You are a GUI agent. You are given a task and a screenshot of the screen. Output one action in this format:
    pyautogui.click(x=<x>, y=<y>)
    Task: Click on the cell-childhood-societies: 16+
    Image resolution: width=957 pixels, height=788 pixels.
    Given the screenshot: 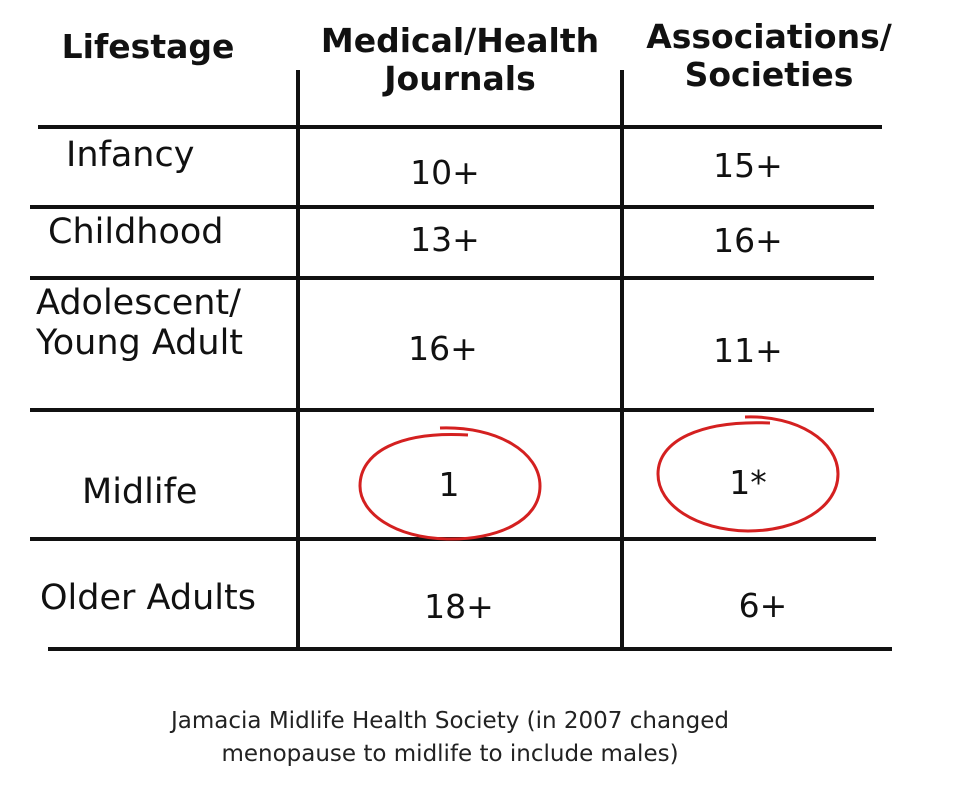 What is the action you would take?
    pyautogui.click(x=748, y=240)
    